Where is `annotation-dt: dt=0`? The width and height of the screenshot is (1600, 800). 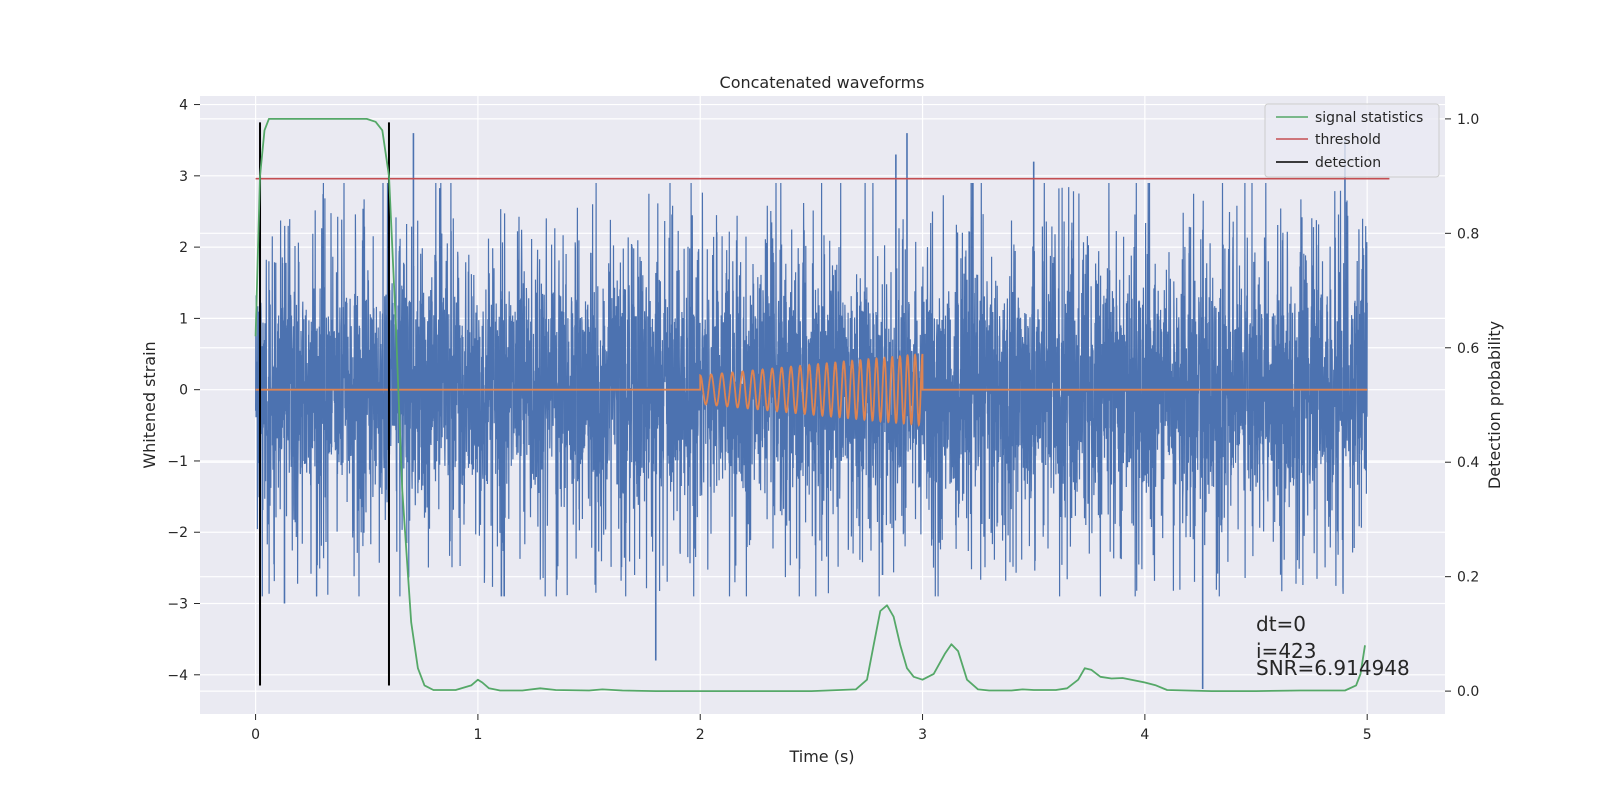 annotation-dt: dt=0 is located at coordinates (1281, 624).